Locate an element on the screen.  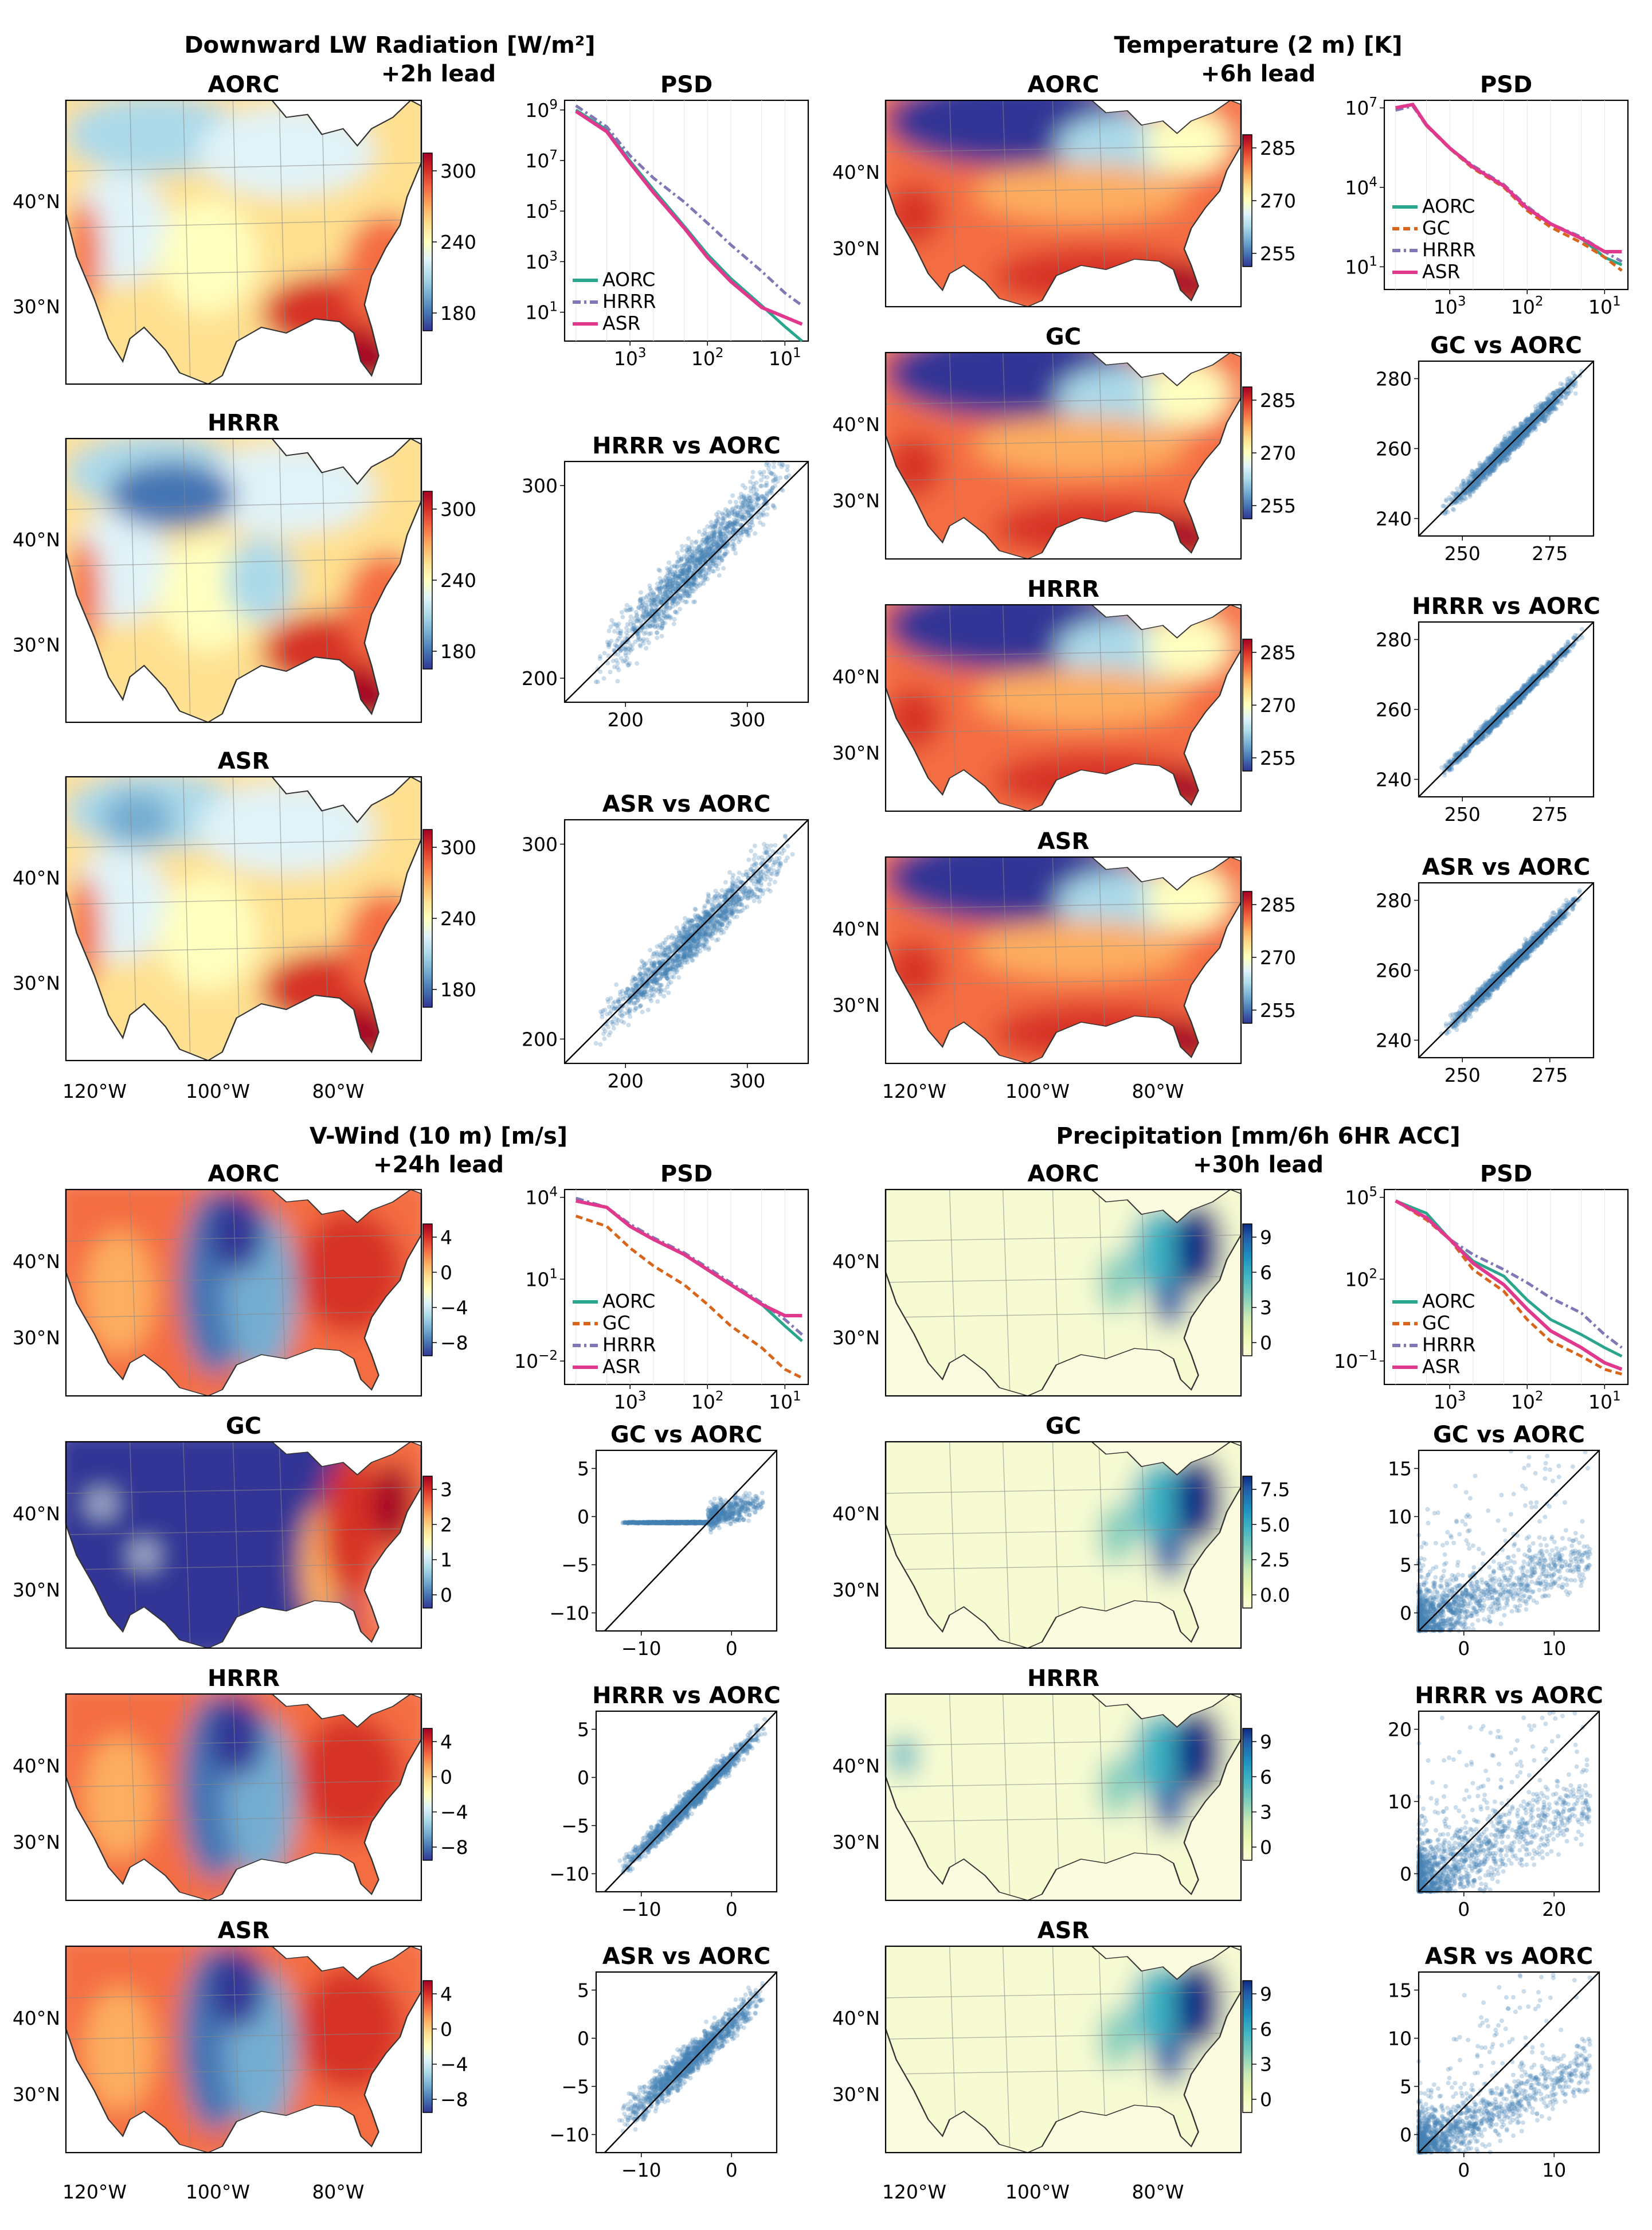
legend-label: HRRR is located at coordinates (629, 1344).